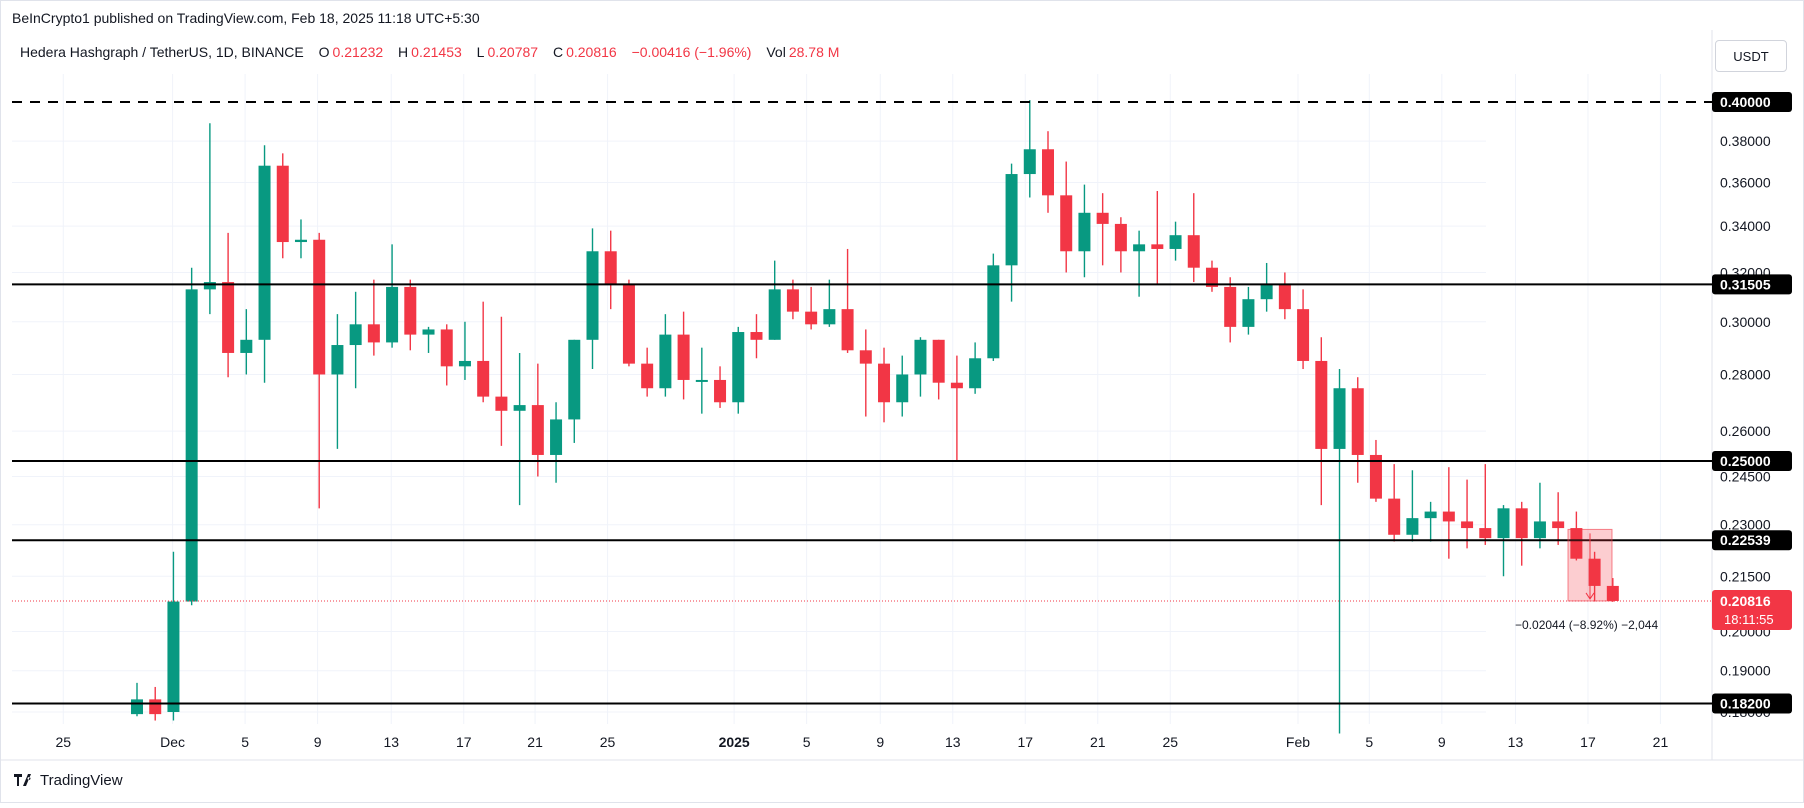 The image size is (1804, 808). What do you see at coordinates (1745, 461) in the screenshot?
I see `level-price-label: 0.25000` at bounding box center [1745, 461].